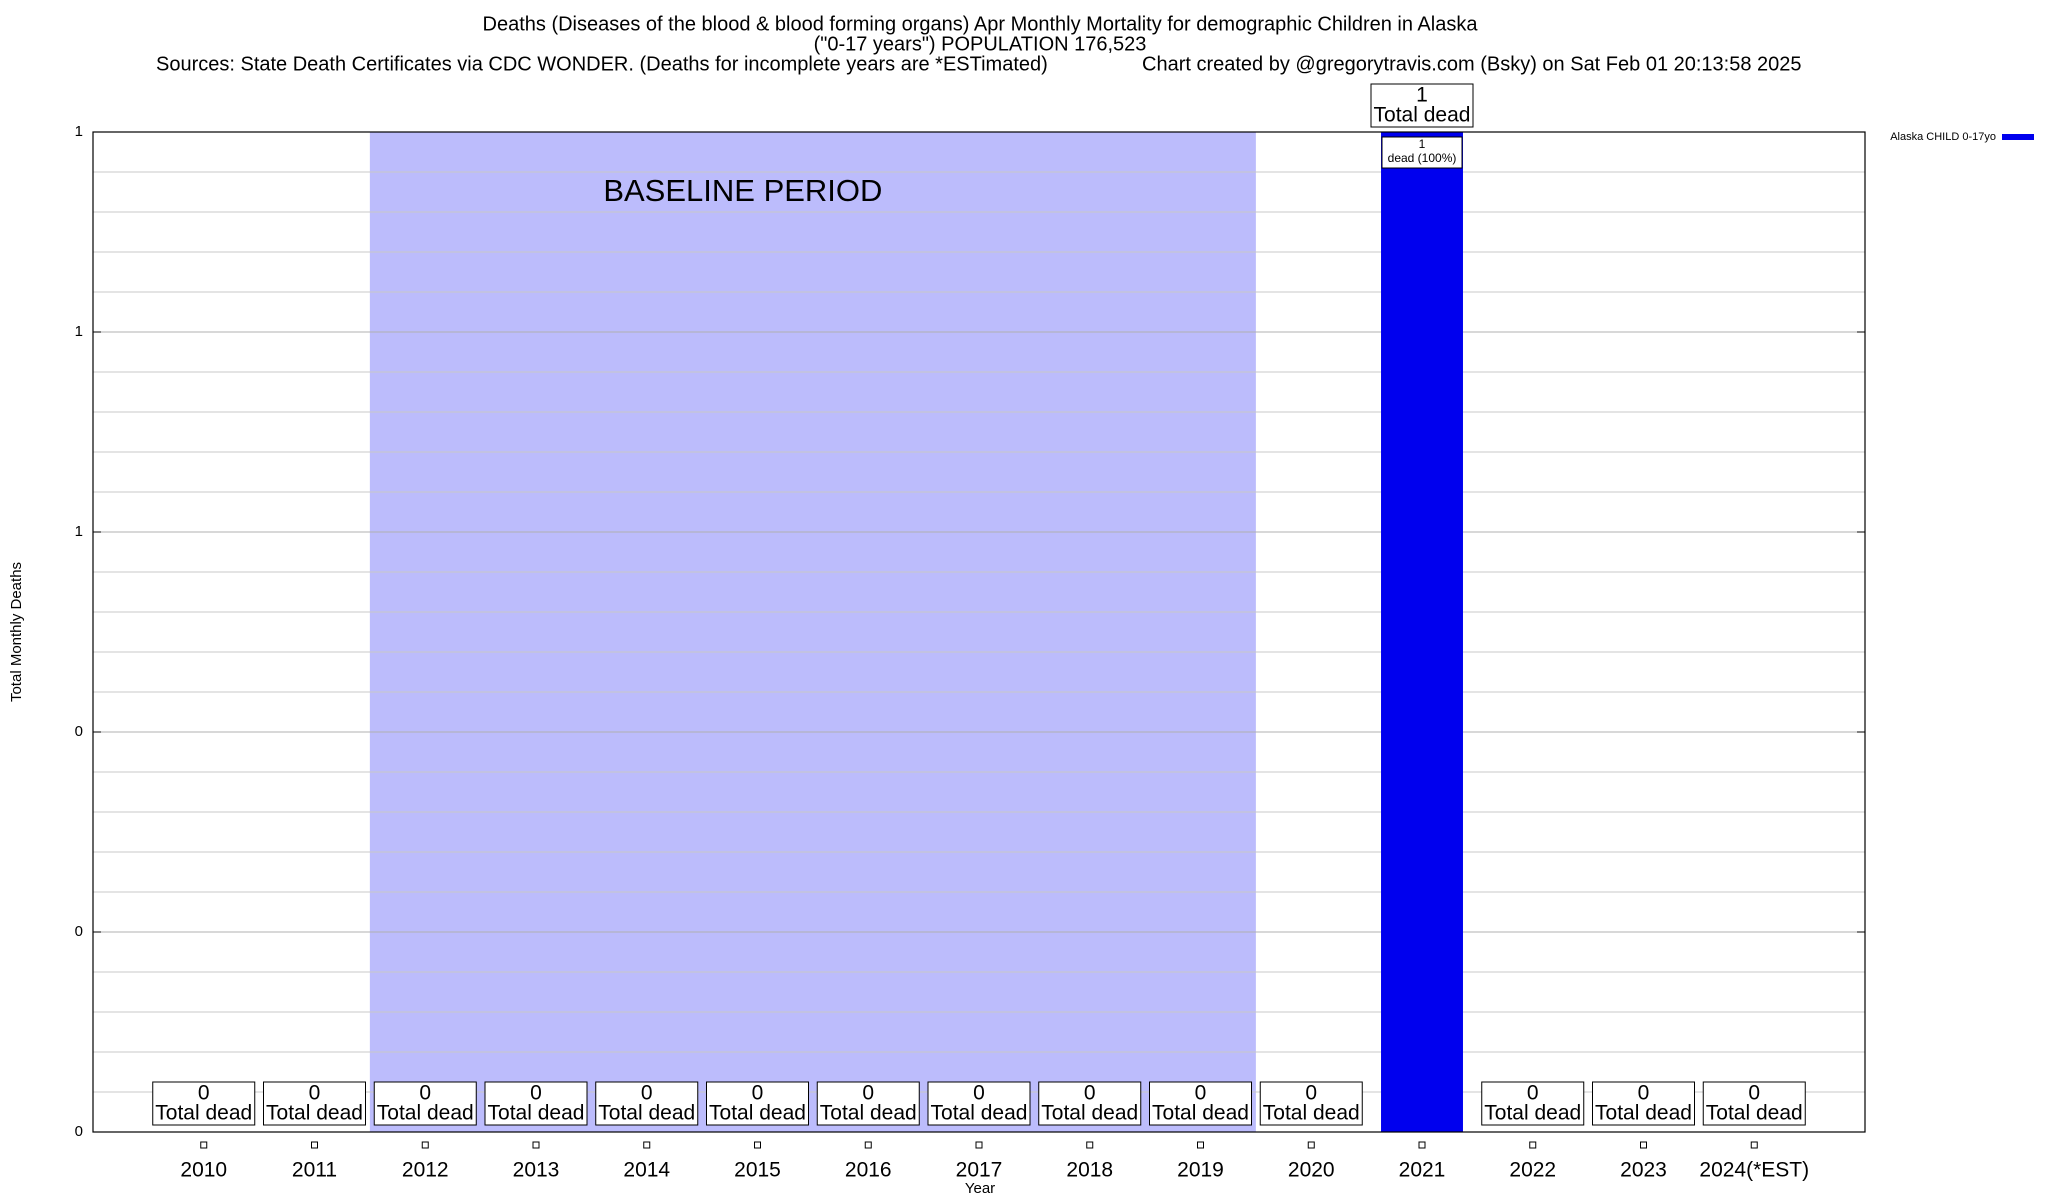 The height and width of the screenshot is (1200, 2048). I want to click on x-tick-label: 2020, so click(1311, 1170).